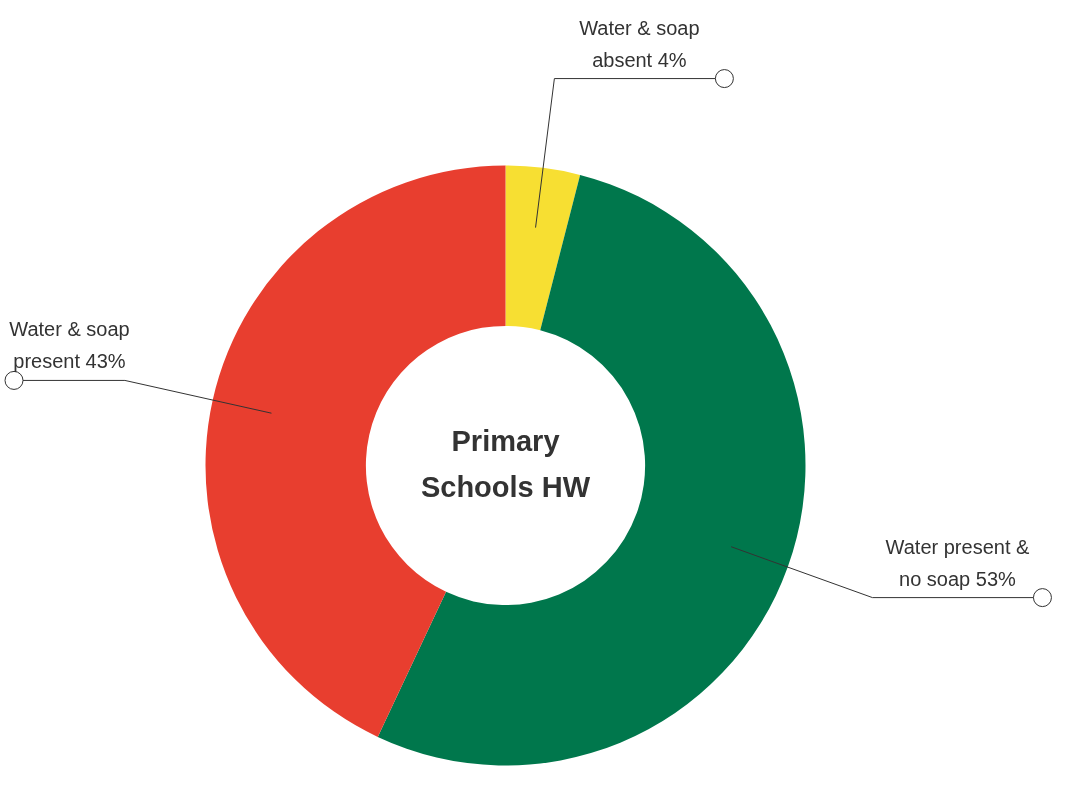  I want to click on slice-label: Water & soap present 43%, so click(69, 345).